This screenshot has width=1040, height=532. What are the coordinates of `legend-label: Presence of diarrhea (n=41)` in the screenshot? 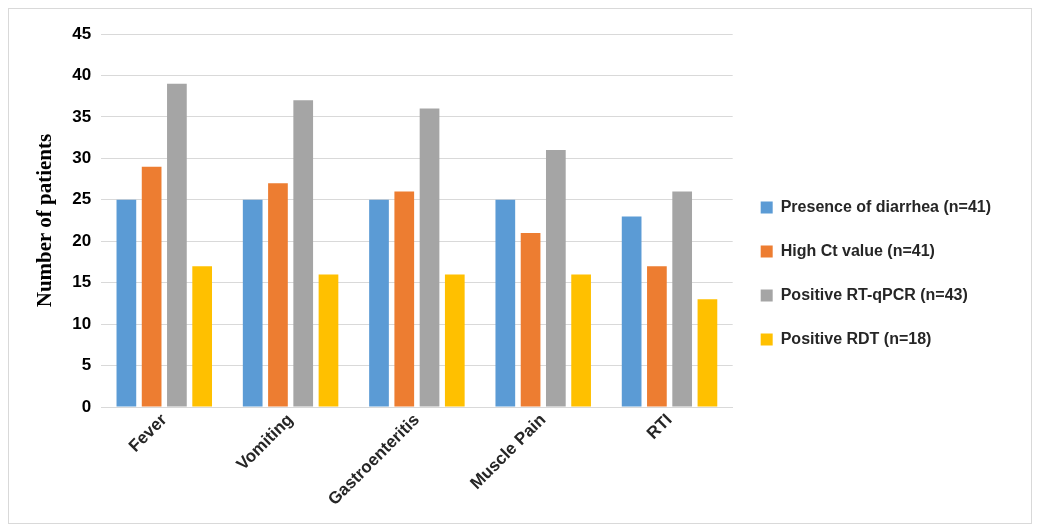 It's located at (885, 206).